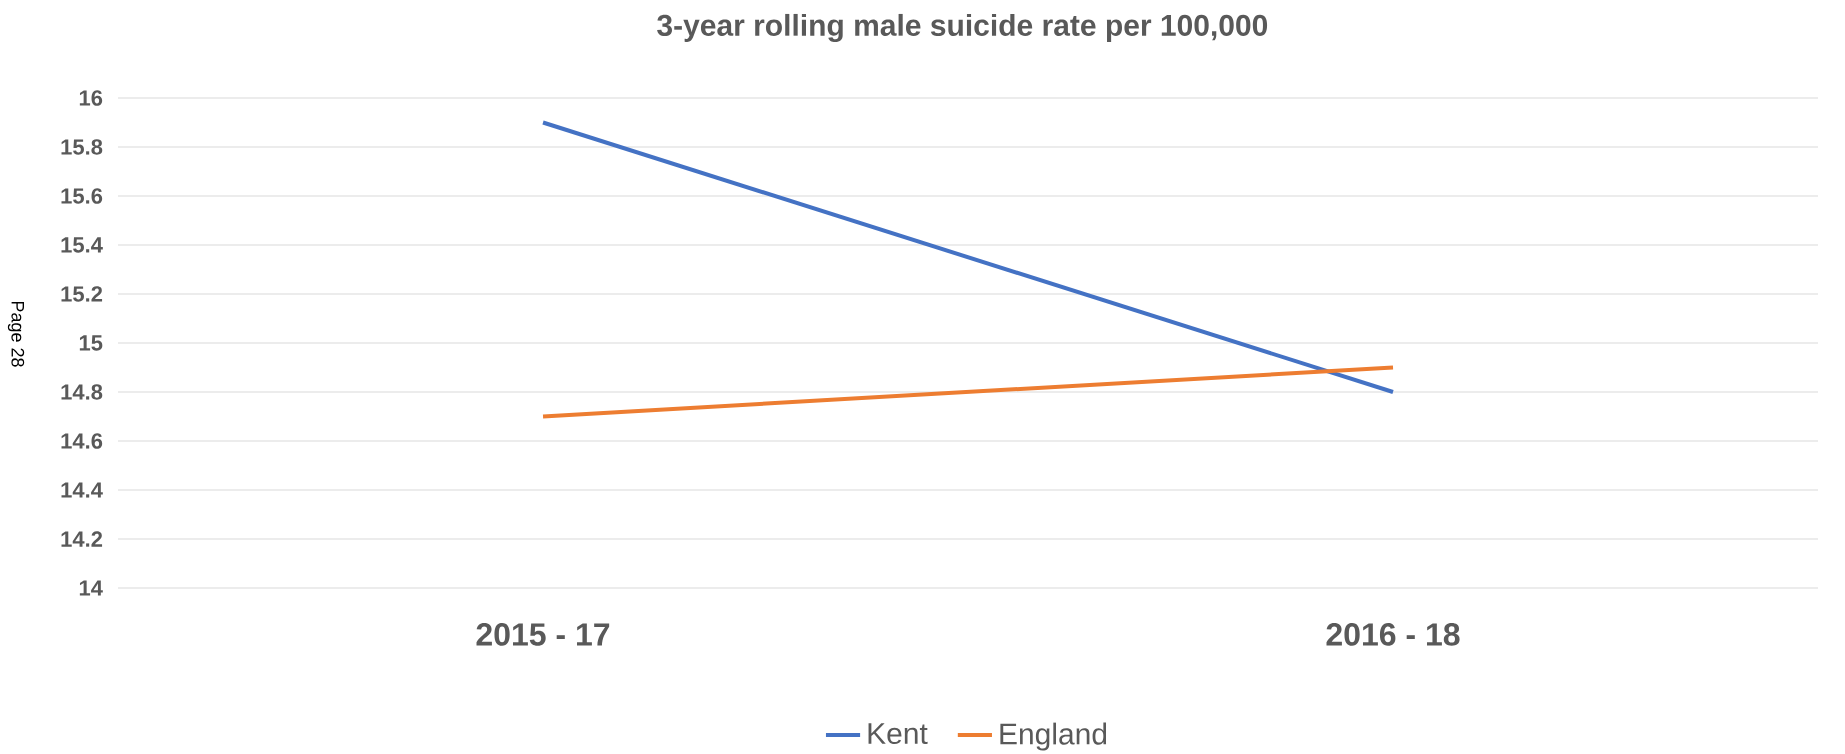 Image resolution: width=1845 pixels, height=754 pixels. Describe the element at coordinates (1393, 634) in the screenshot. I see `x-tick-label: 2016 - 18` at that location.